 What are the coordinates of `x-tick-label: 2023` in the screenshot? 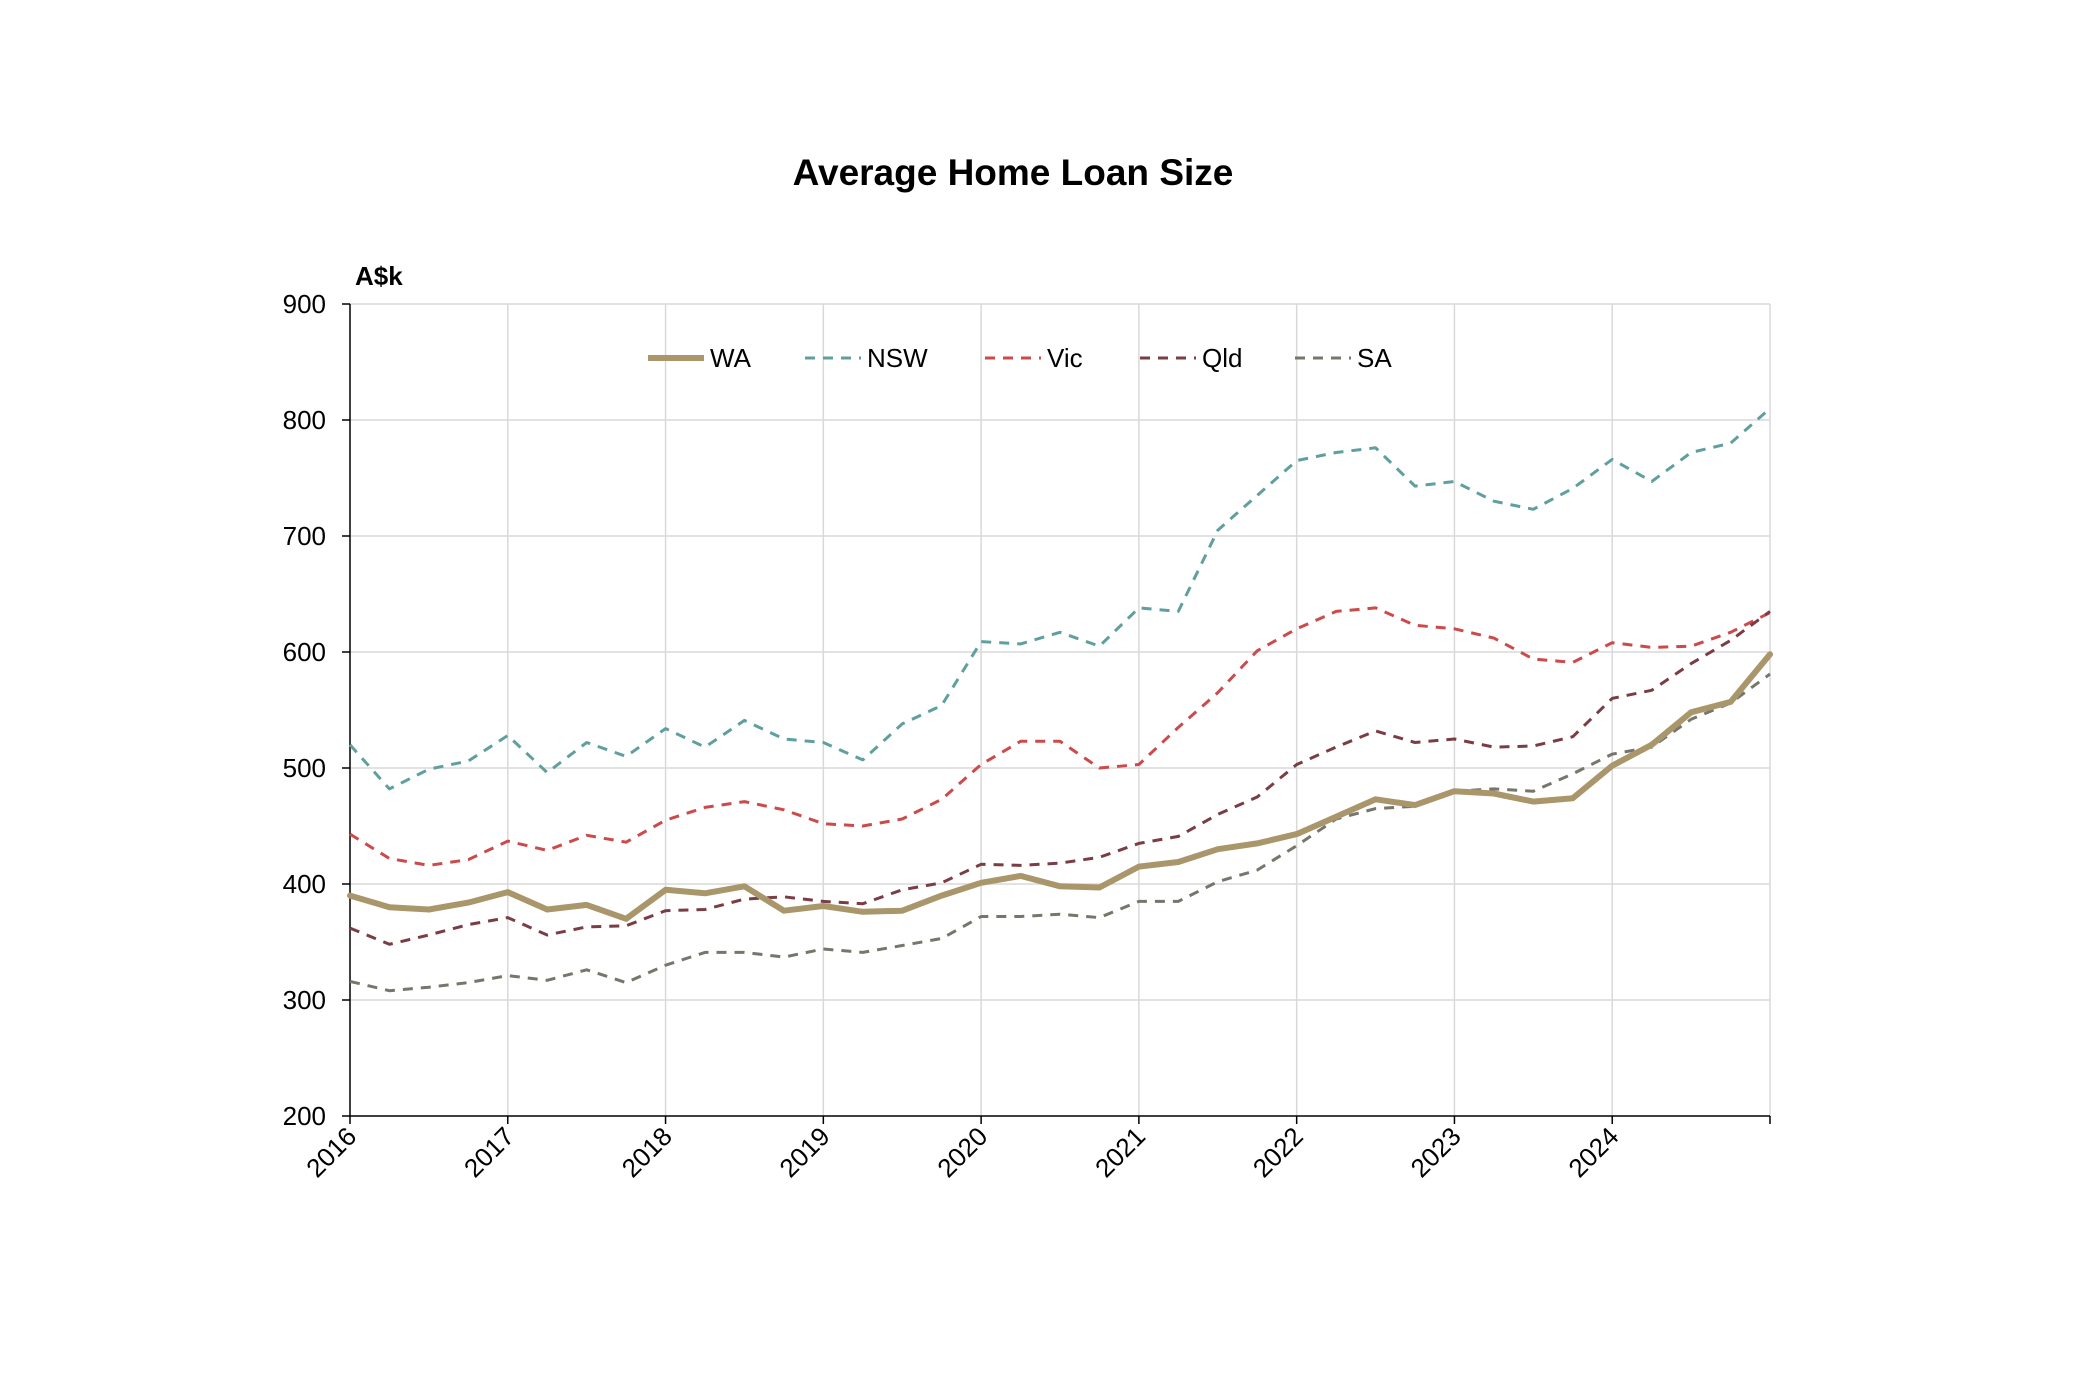 It's located at (1436, 1152).